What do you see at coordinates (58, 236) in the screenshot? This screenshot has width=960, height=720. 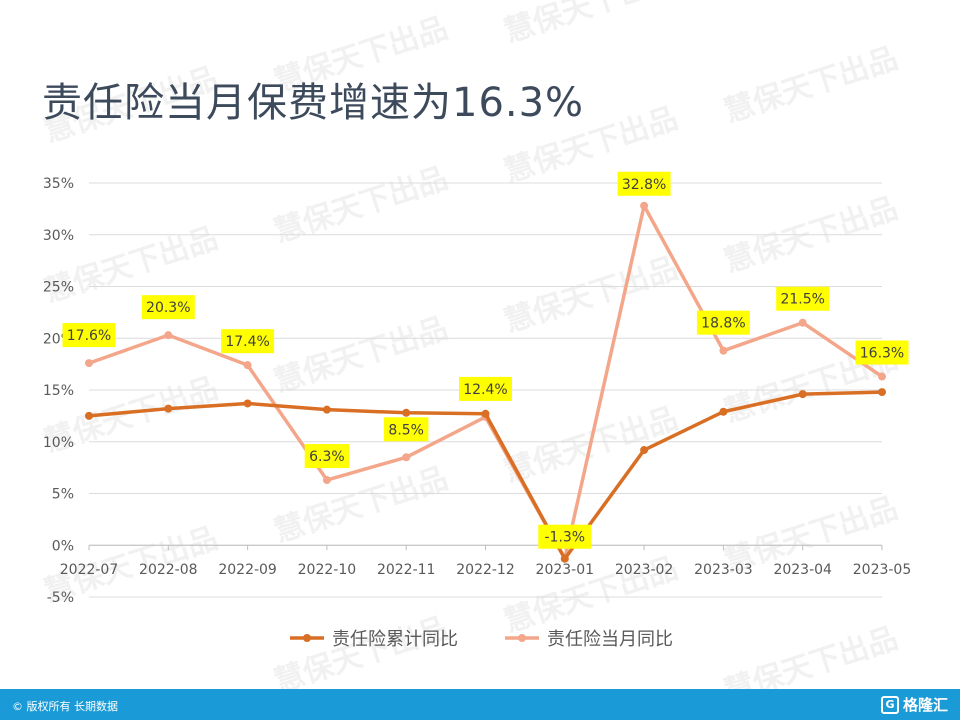 I see `y-tick-label: 30%` at bounding box center [58, 236].